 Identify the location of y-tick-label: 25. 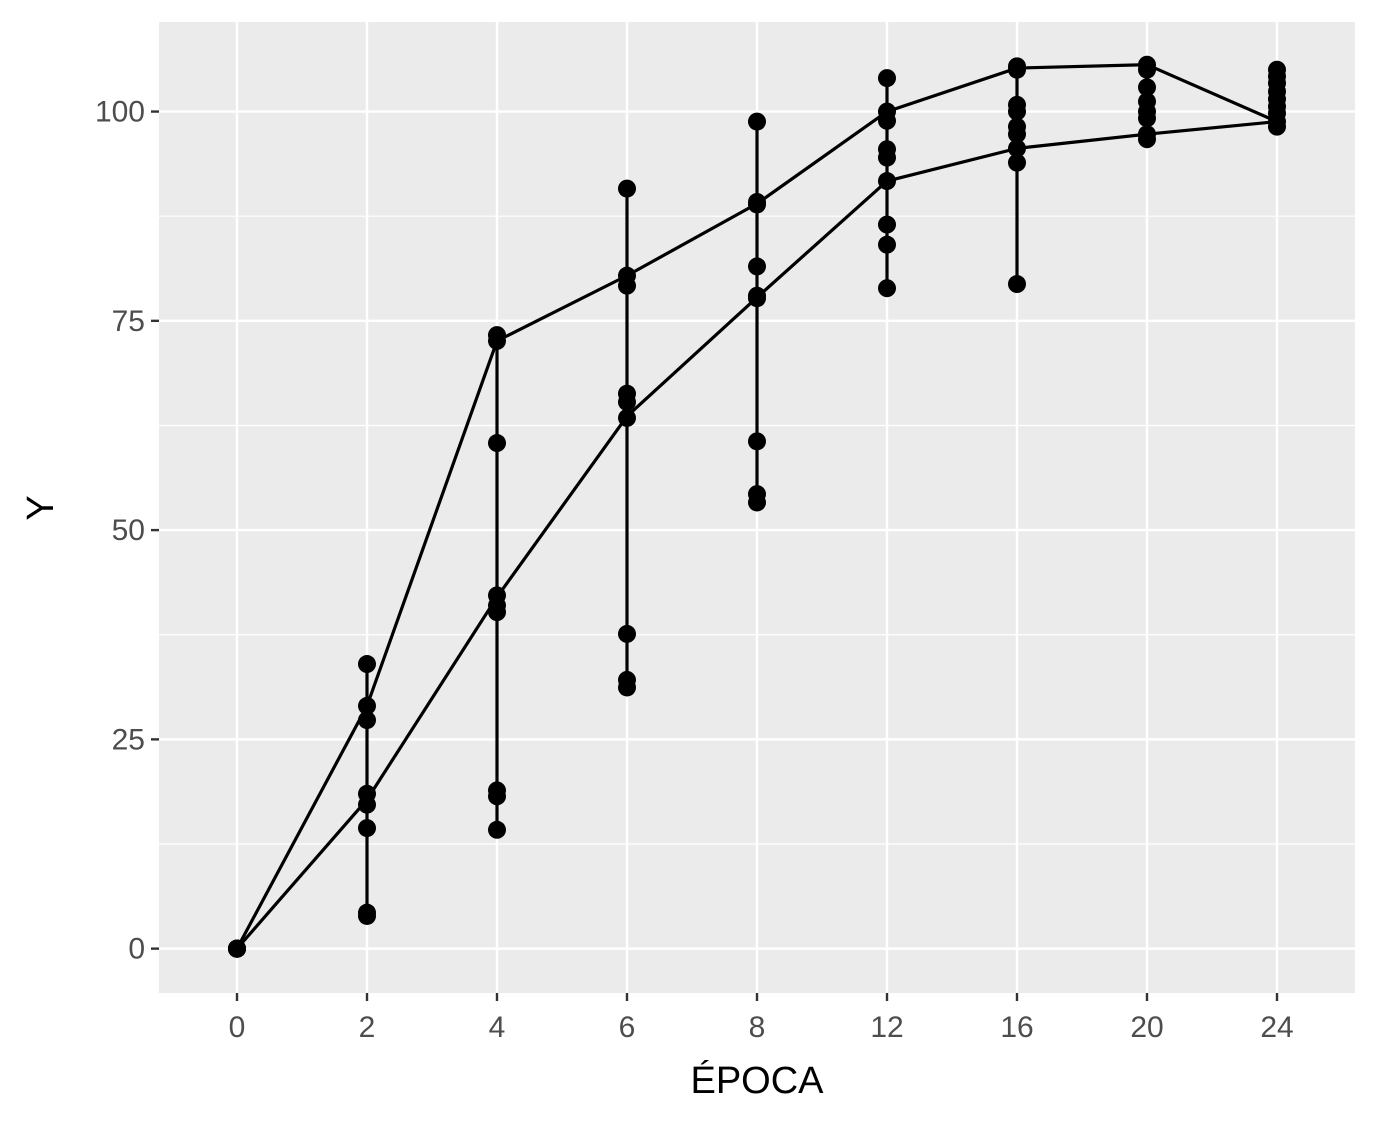
(128, 739).